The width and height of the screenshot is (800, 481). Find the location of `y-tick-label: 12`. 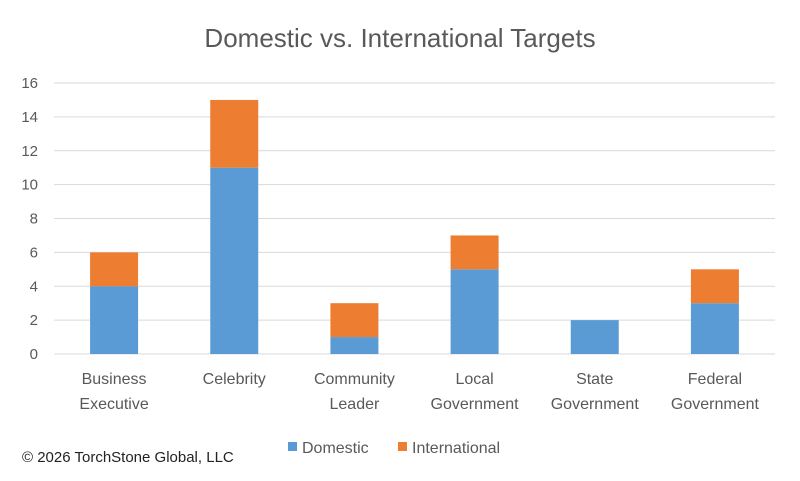

y-tick-label: 12 is located at coordinates (29, 151).